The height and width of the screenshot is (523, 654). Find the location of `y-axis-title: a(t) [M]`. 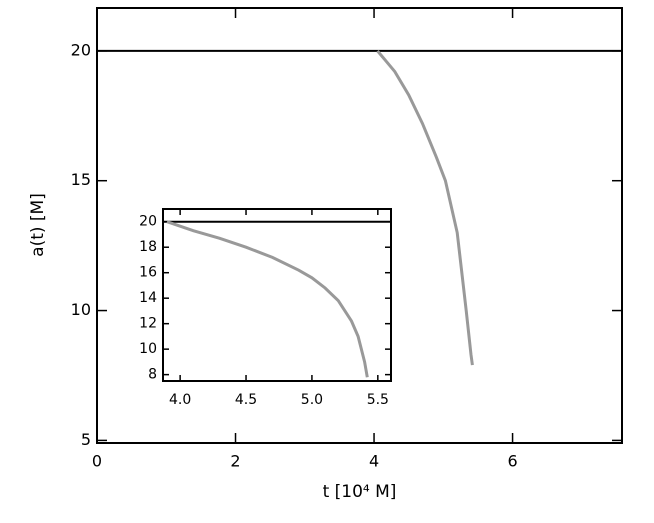

y-axis-title: a(t) [M] is located at coordinates (38, 225).